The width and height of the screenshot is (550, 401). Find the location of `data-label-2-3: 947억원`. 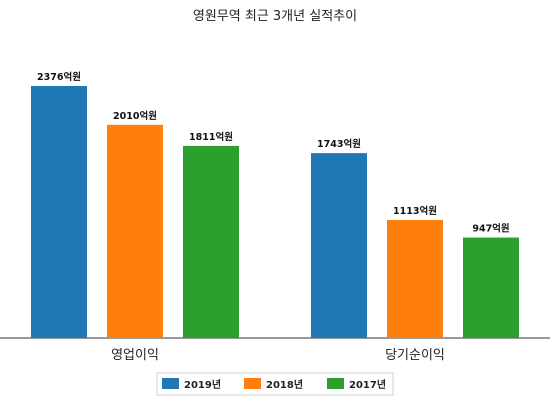

data-label-2-3: 947억원 is located at coordinates (490, 229).